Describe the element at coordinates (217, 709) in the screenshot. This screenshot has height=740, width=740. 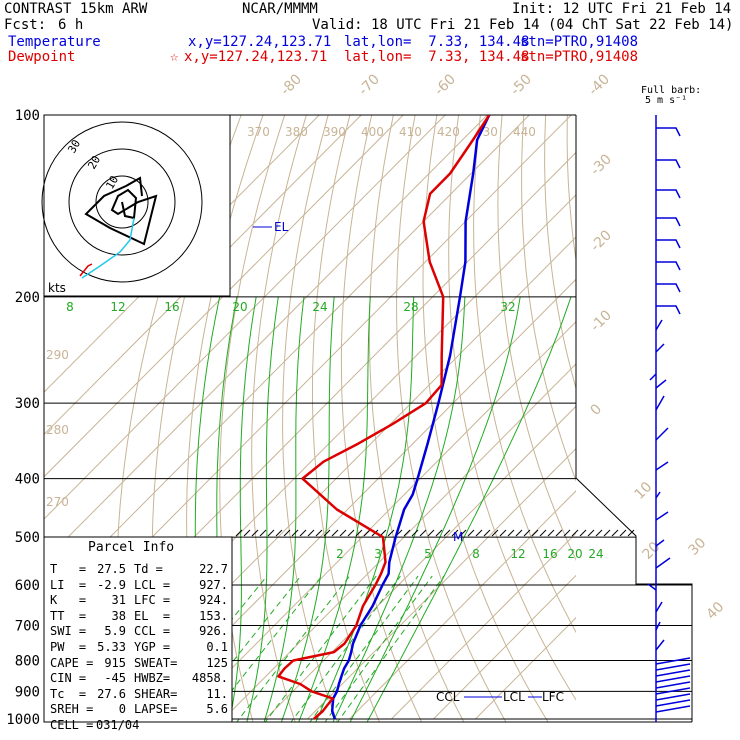
I see `parcel-info-cell: 5.6` at that location.